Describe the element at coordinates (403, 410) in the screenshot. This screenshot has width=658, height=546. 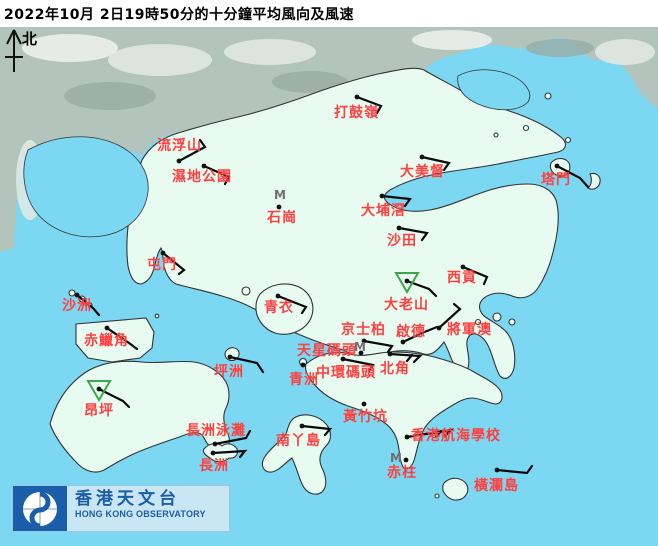
I see `hong-kong-island` at that location.